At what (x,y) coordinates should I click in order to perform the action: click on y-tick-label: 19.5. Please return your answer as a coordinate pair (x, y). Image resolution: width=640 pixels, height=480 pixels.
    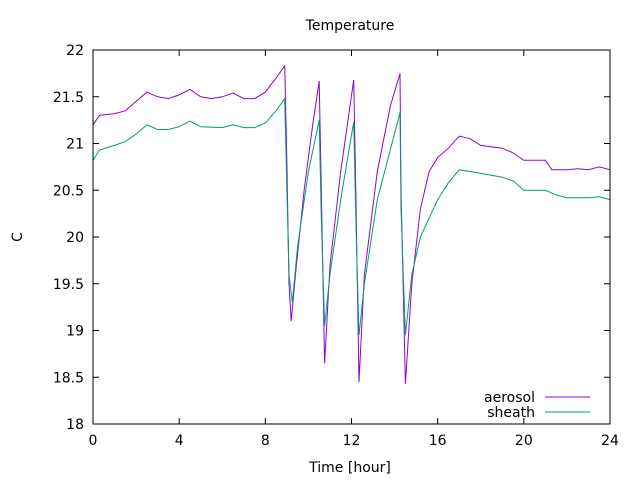
    Looking at the image, I should click on (68, 285).